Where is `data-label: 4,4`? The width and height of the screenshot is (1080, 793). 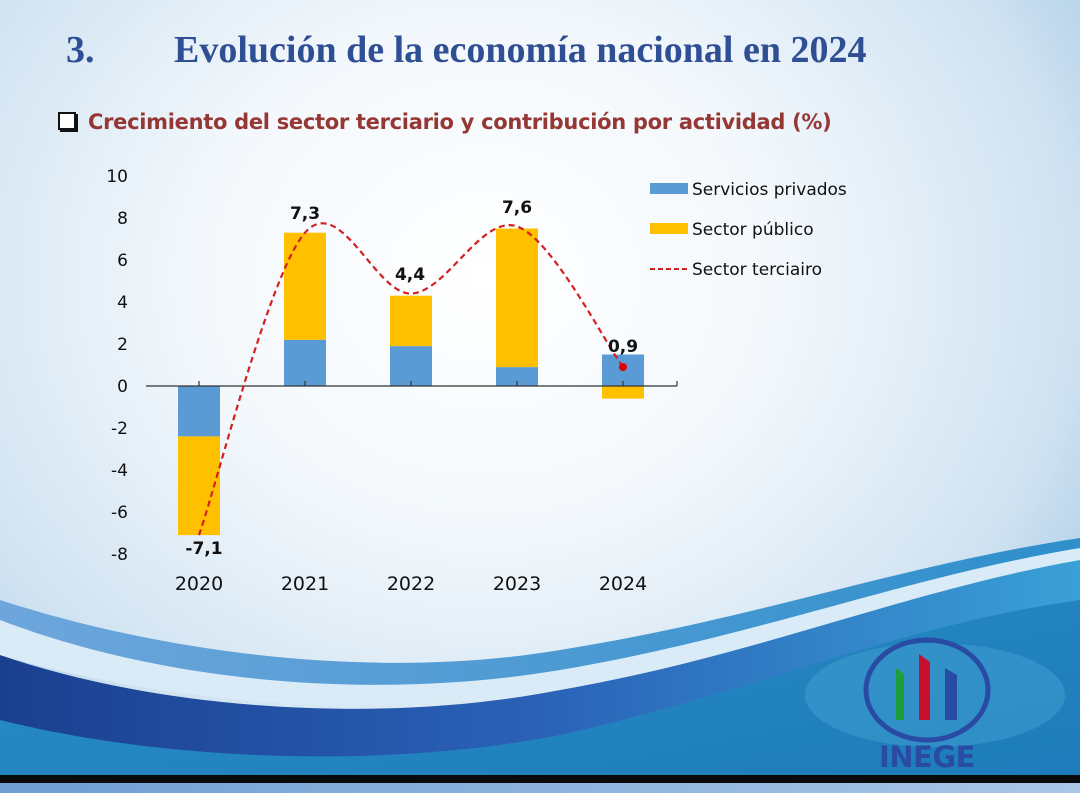 data-label: 4,4 is located at coordinates (410, 275).